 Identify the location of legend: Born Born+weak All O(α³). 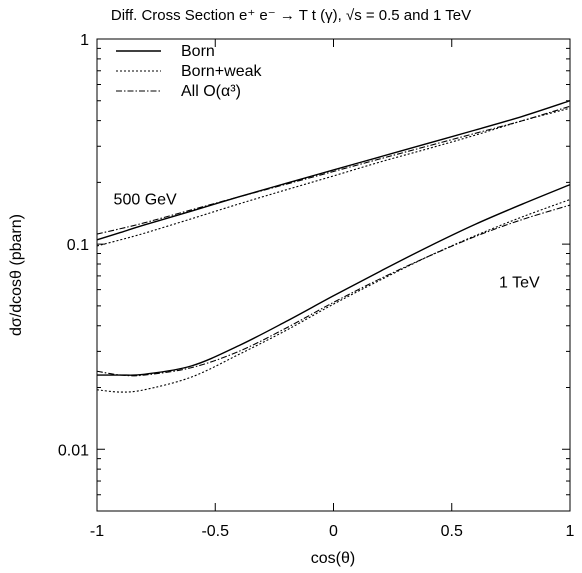
(189, 71).